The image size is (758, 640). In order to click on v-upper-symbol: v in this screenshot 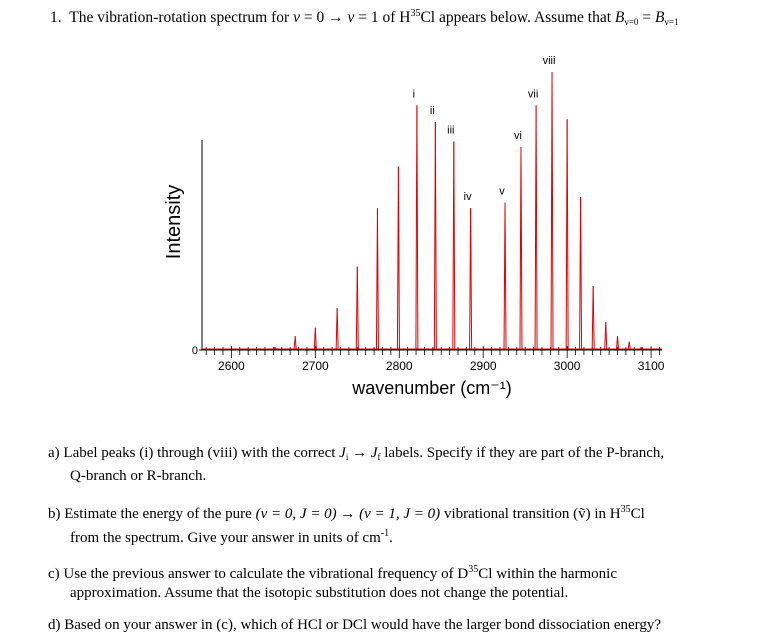, I will do `click(351, 17)`.